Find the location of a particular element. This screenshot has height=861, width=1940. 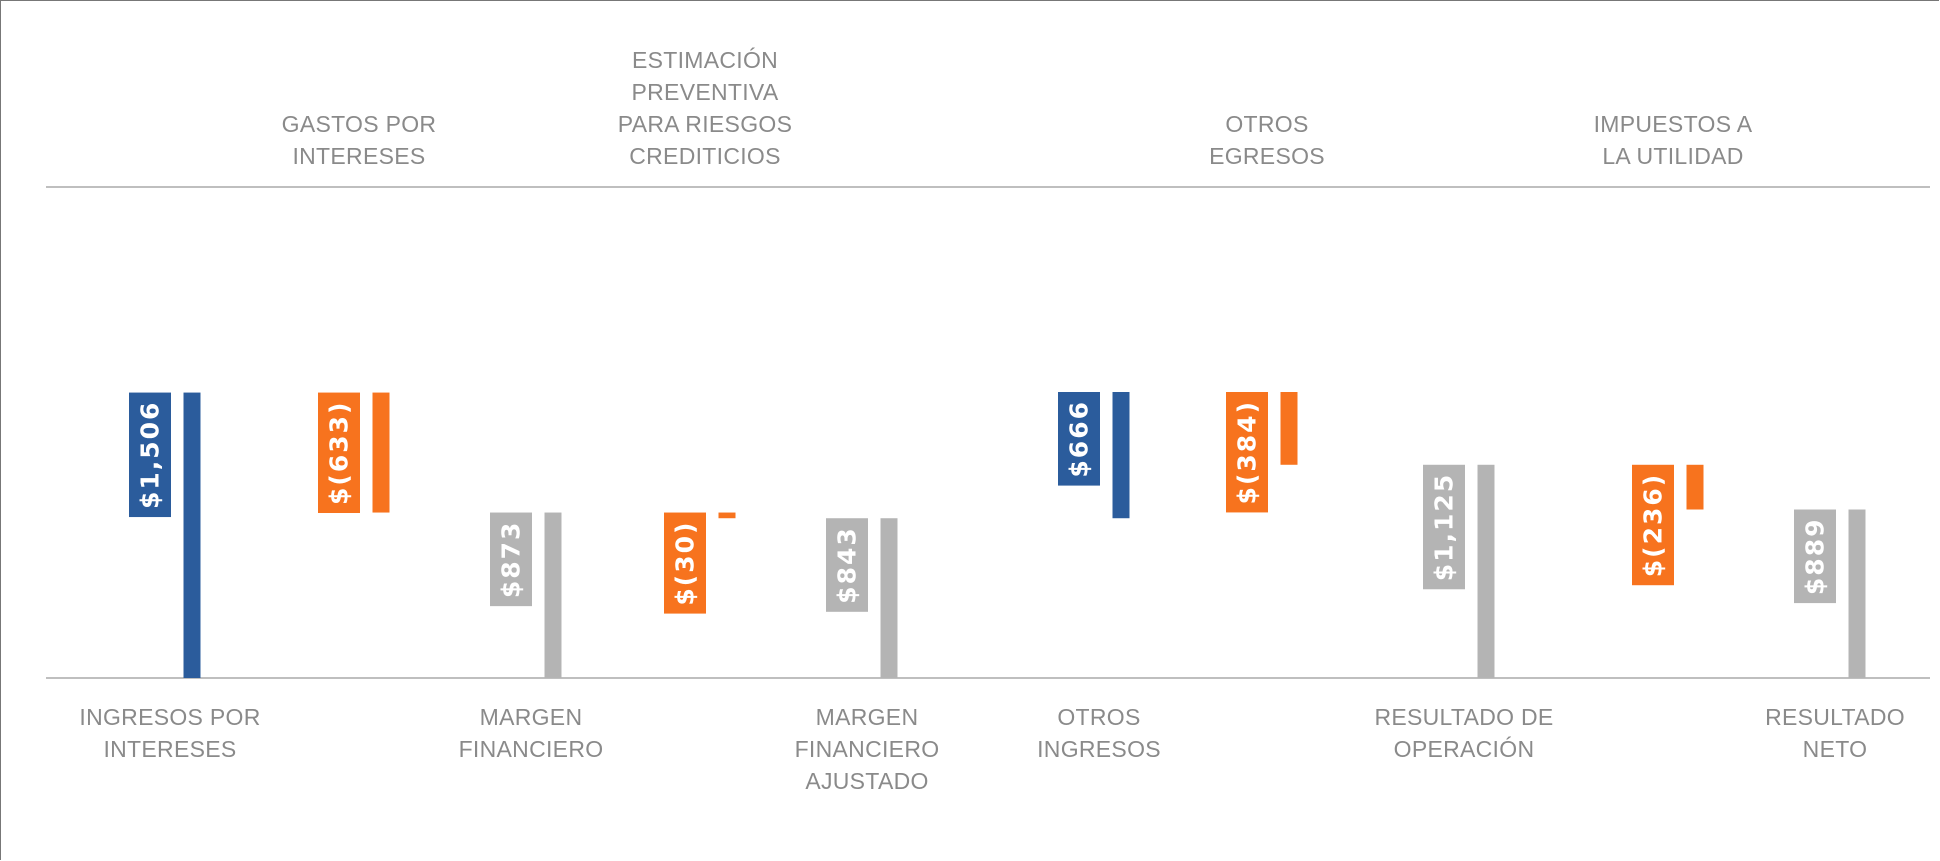

value-label: $(633) is located at coordinates (339, 453).